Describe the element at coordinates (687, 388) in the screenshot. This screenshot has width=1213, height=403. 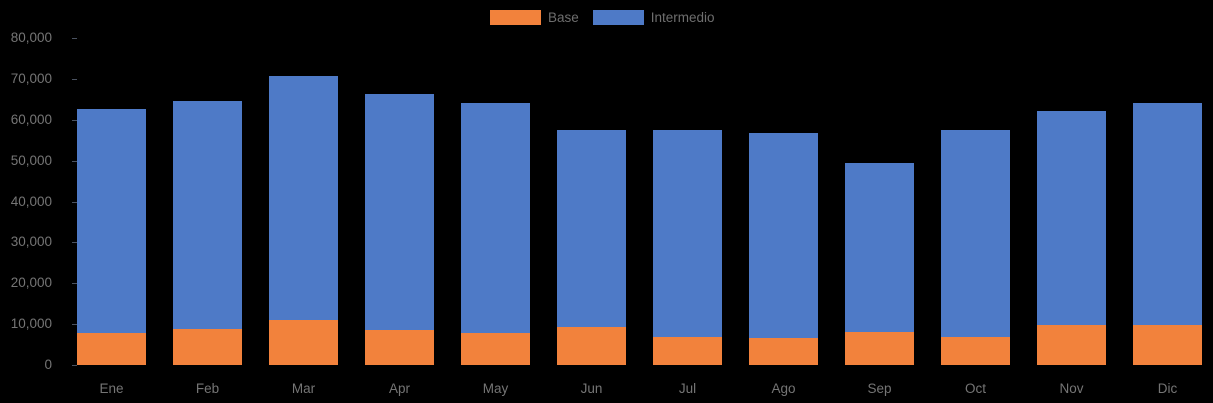
I see `x-axis-label-jul: Jul` at that location.